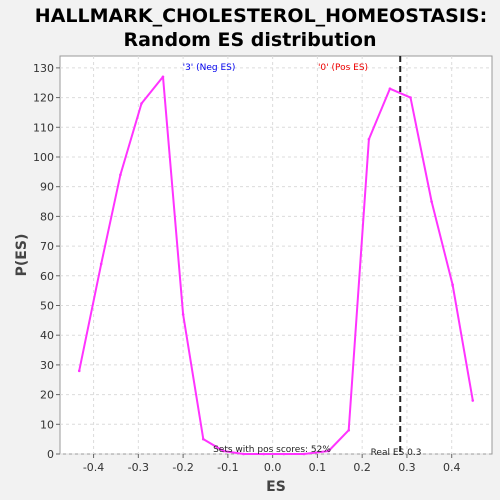 The width and height of the screenshot is (500, 500). Describe the element at coordinates (47, 424) in the screenshot. I see `y-tick-label: 10` at that location.